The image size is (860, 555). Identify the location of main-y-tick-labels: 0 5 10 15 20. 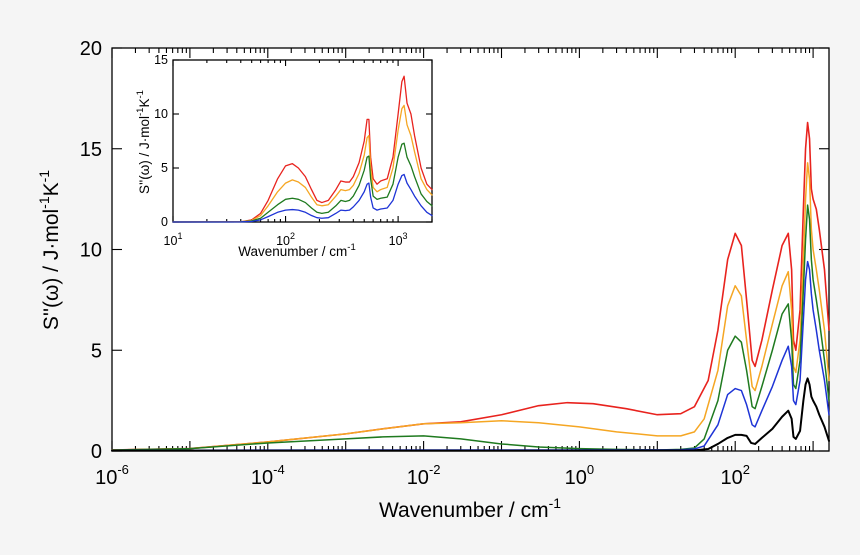
(91, 250).